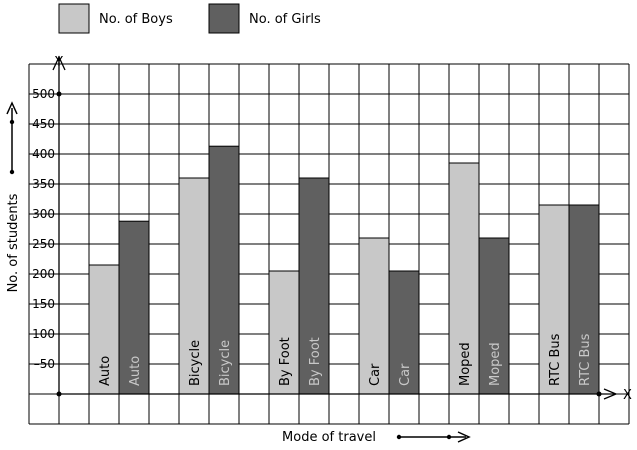 The height and width of the screenshot is (450, 637). Describe the element at coordinates (43, 304) in the screenshot. I see `y-tick-label: 150` at that location.